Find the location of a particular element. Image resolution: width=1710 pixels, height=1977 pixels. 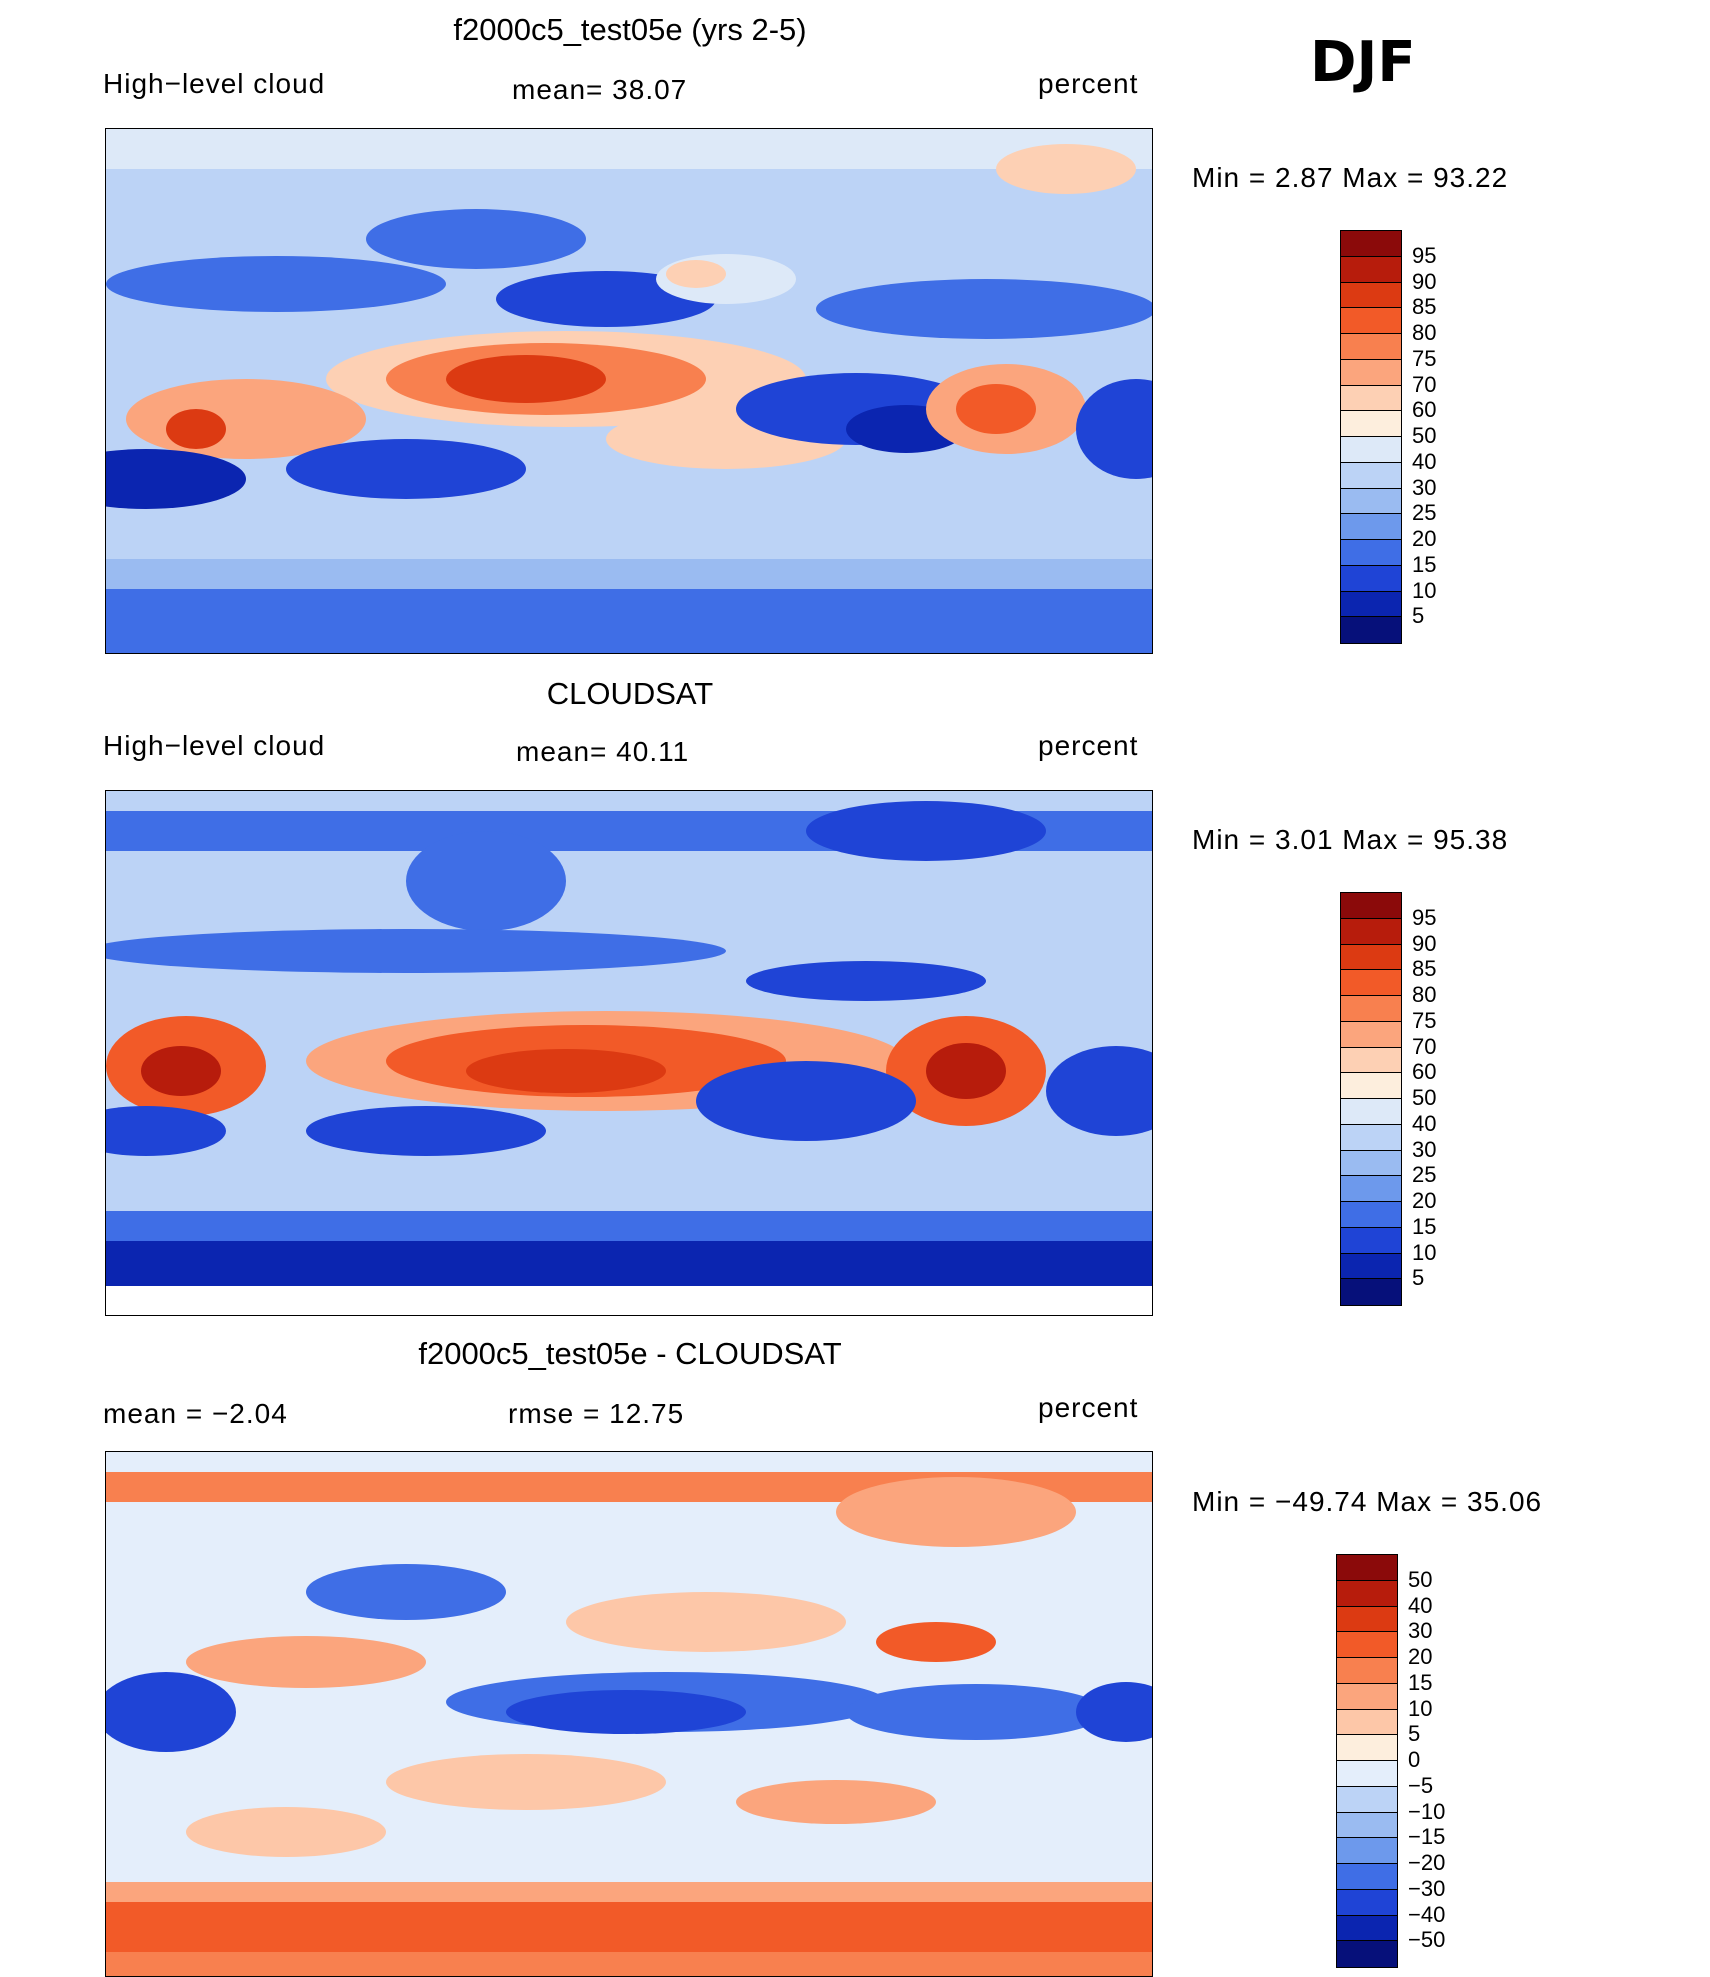

colorbar-tick-label: 60 is located at coordinates (1424, 1072).